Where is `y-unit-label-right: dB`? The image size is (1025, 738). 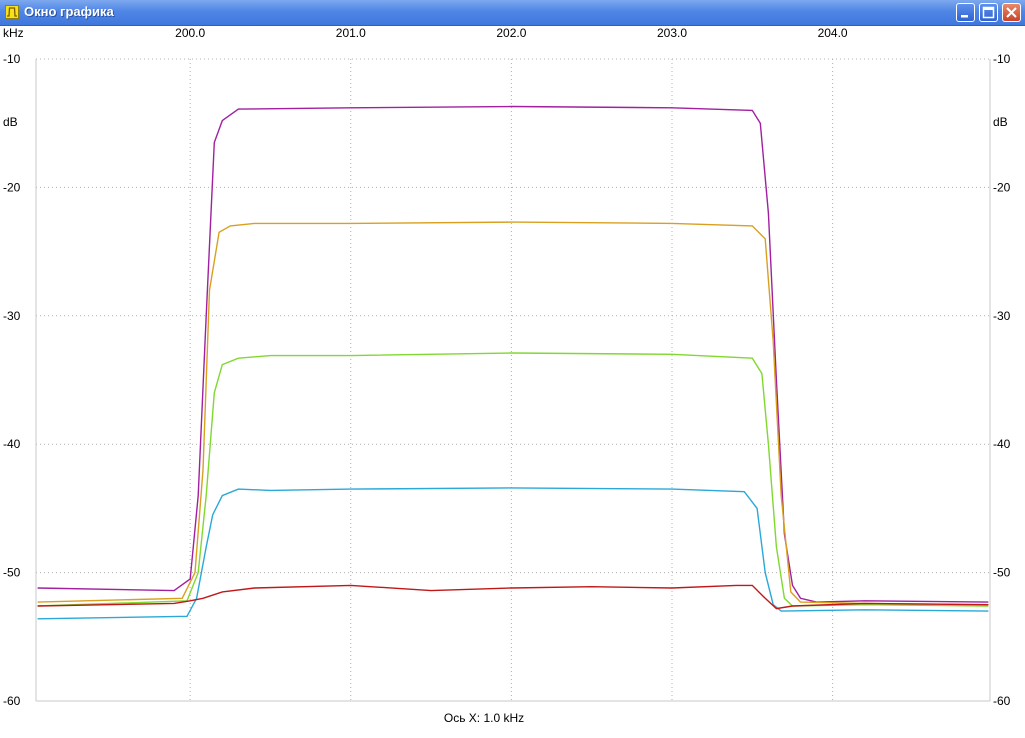
y-unit-label-right: dB is located at coordinates (1000, 122).